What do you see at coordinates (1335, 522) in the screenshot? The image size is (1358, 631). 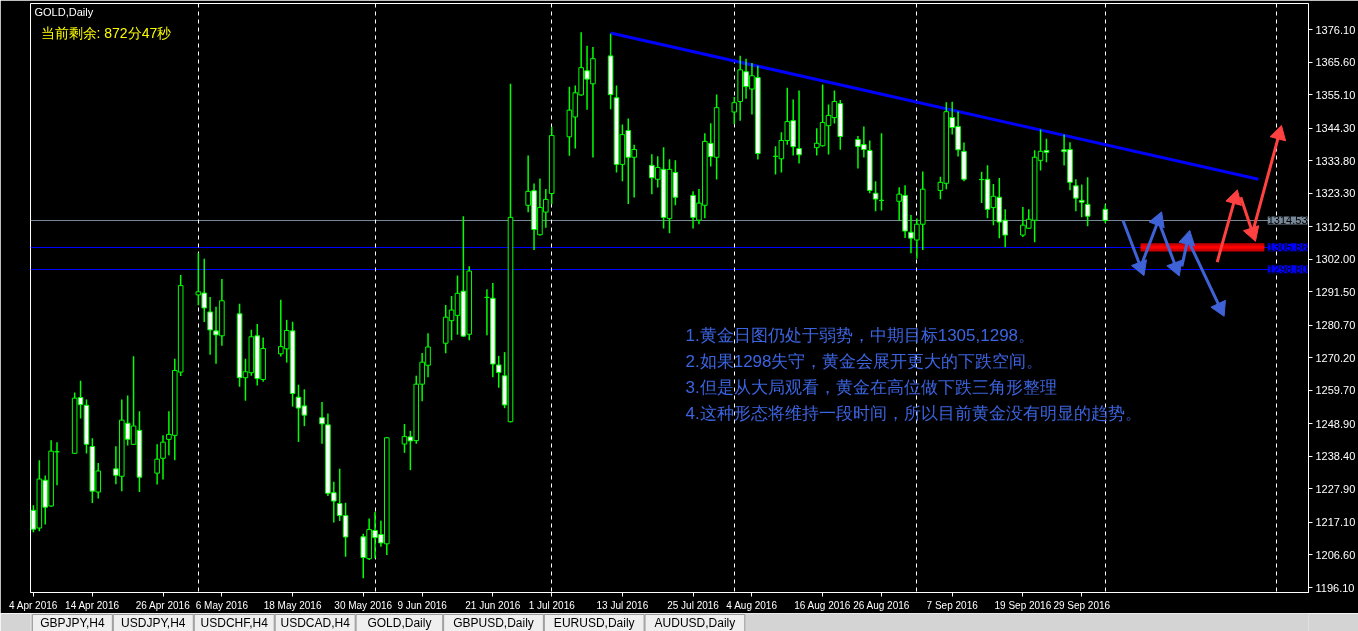 I see `y-tick-label: 1217.10` at bounding box center [1335, 522].